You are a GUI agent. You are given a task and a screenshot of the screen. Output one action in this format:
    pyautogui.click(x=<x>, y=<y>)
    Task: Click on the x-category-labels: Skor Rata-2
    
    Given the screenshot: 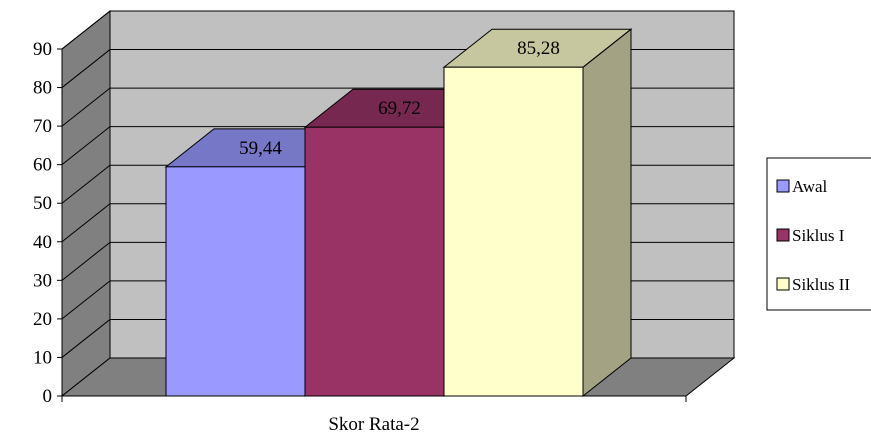 What is the action you would take?
    pyautogui.click(x=373, y=424)
    